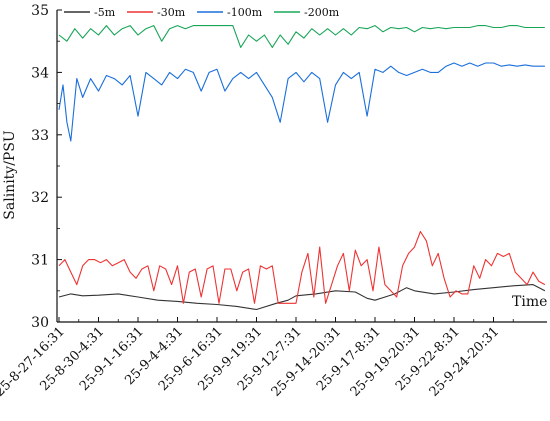  Describe the element at coordinates (40, 261) in the screenshot. I see `y-tick-label: 31` at that location.